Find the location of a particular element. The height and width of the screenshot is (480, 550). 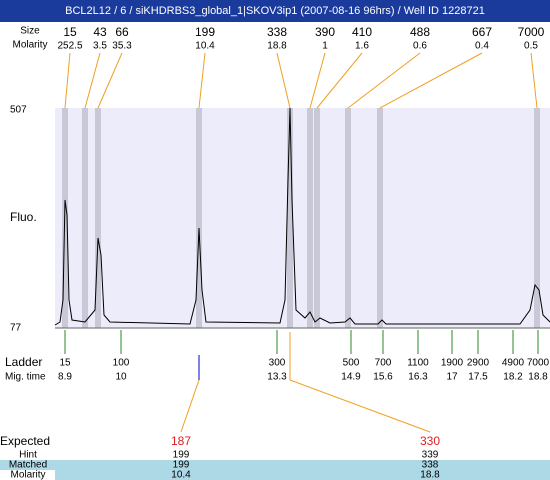

row-label: Hint is located at coordinates (28, 455).